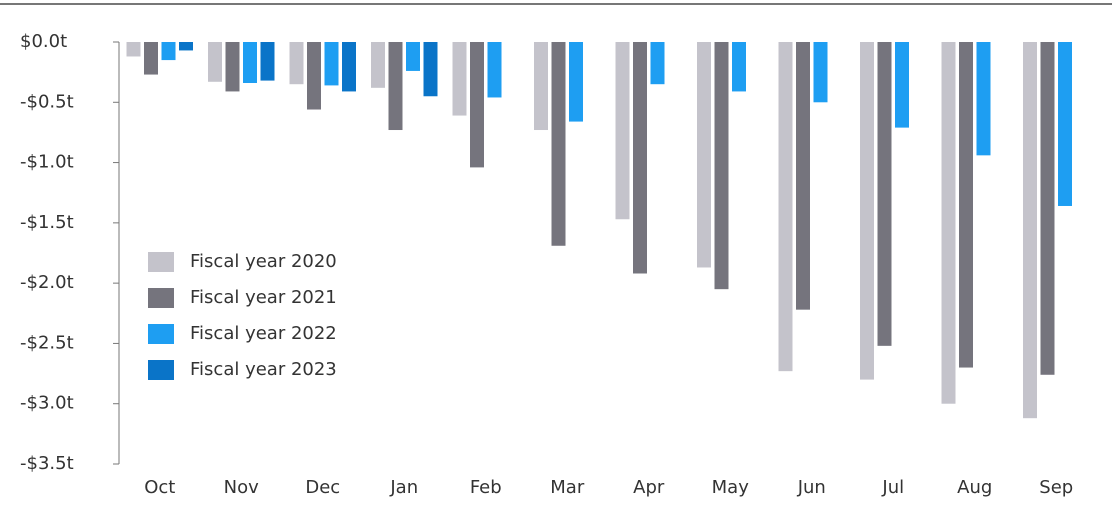  I want to click on y-tick-label: -$2.0t, so click(47, 282).